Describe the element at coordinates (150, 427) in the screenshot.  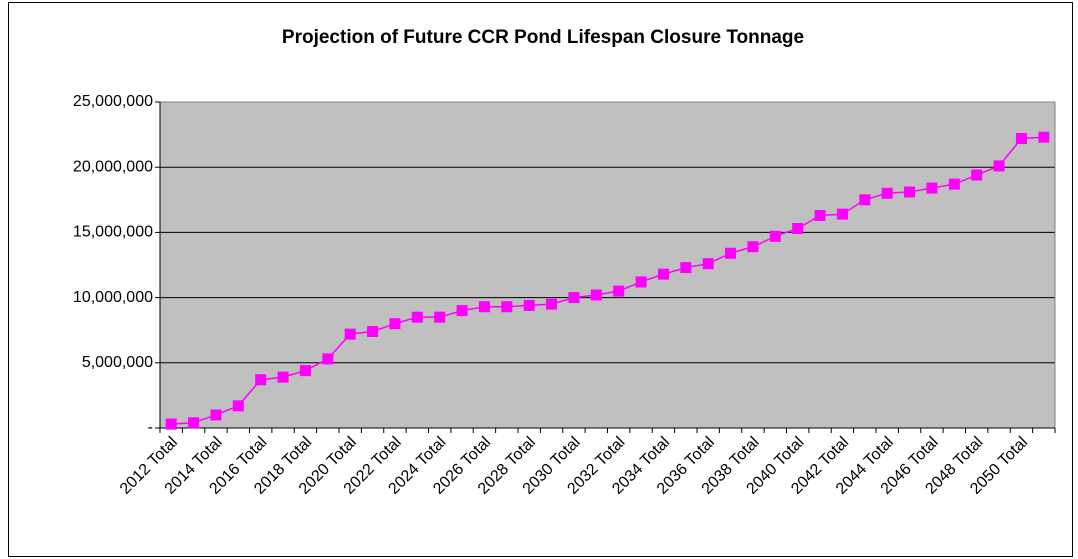
I see `y-tick-label: -` at that location.